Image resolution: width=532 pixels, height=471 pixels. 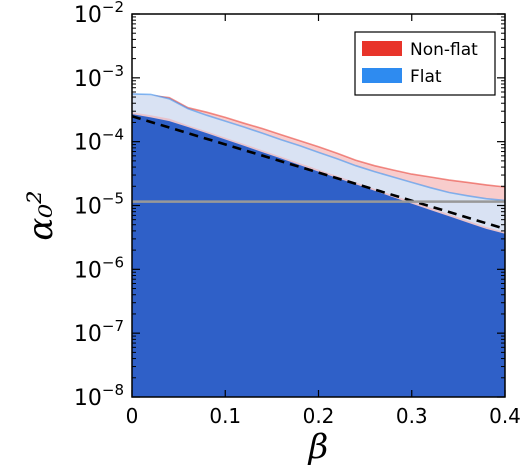 I want to click on y-tick-label: 10⁻⁵, so click(x=99, y=205).